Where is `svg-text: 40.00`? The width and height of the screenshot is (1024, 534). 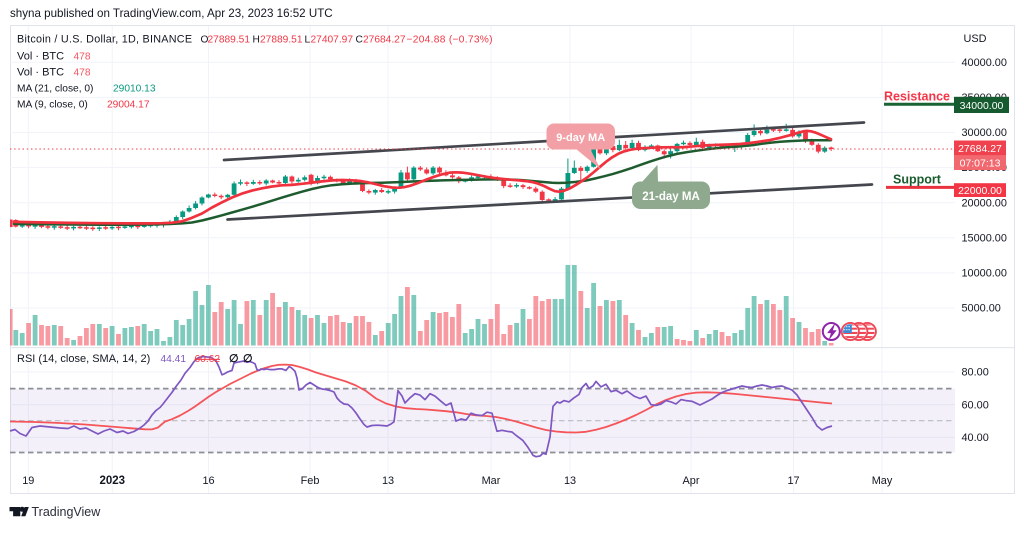
svg-text: 40.00 is located at coordinates (975, 438).